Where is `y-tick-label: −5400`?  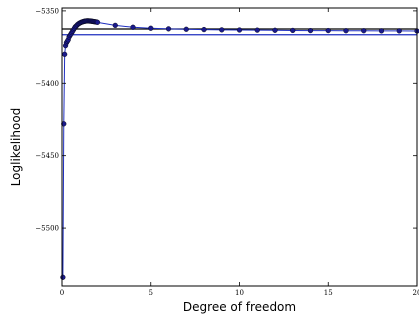 y-tick-label: −5400 is located at coordinates (47, 84).